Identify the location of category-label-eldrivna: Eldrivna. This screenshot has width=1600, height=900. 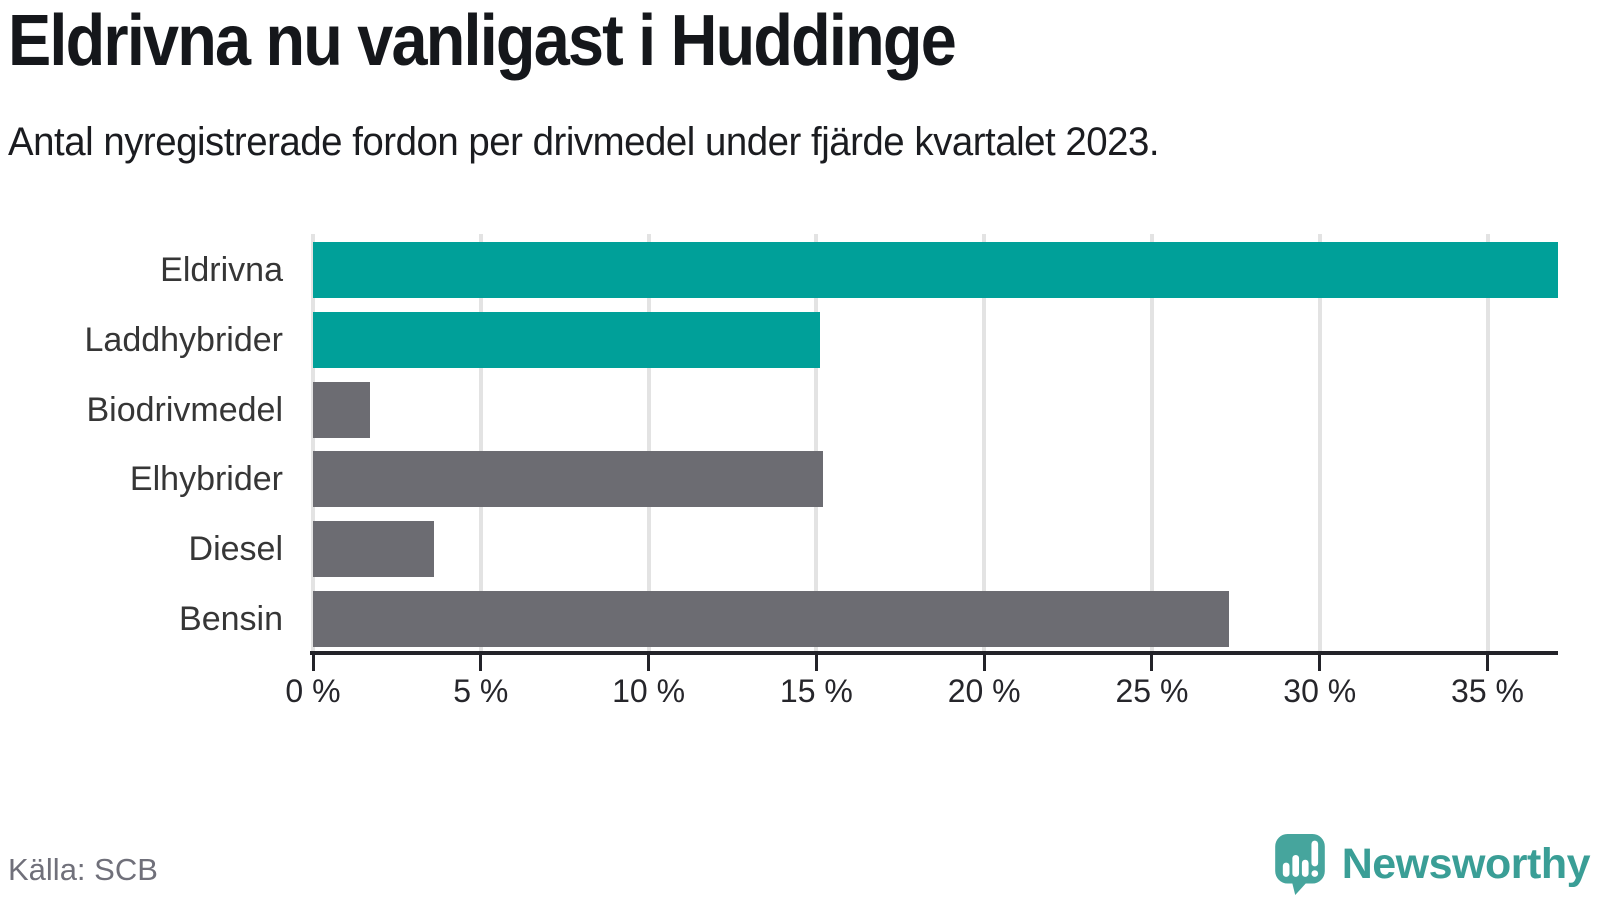
(221, 269).